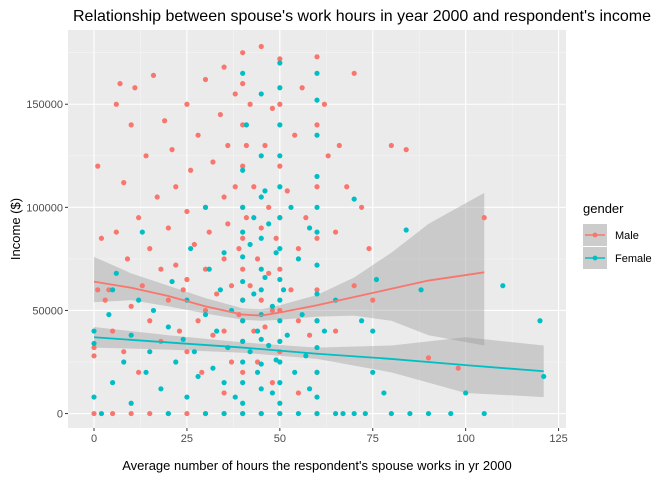 The height and width of the screenshot is (480, 672). I want to click on legend-dot-female, so click(595, 258).